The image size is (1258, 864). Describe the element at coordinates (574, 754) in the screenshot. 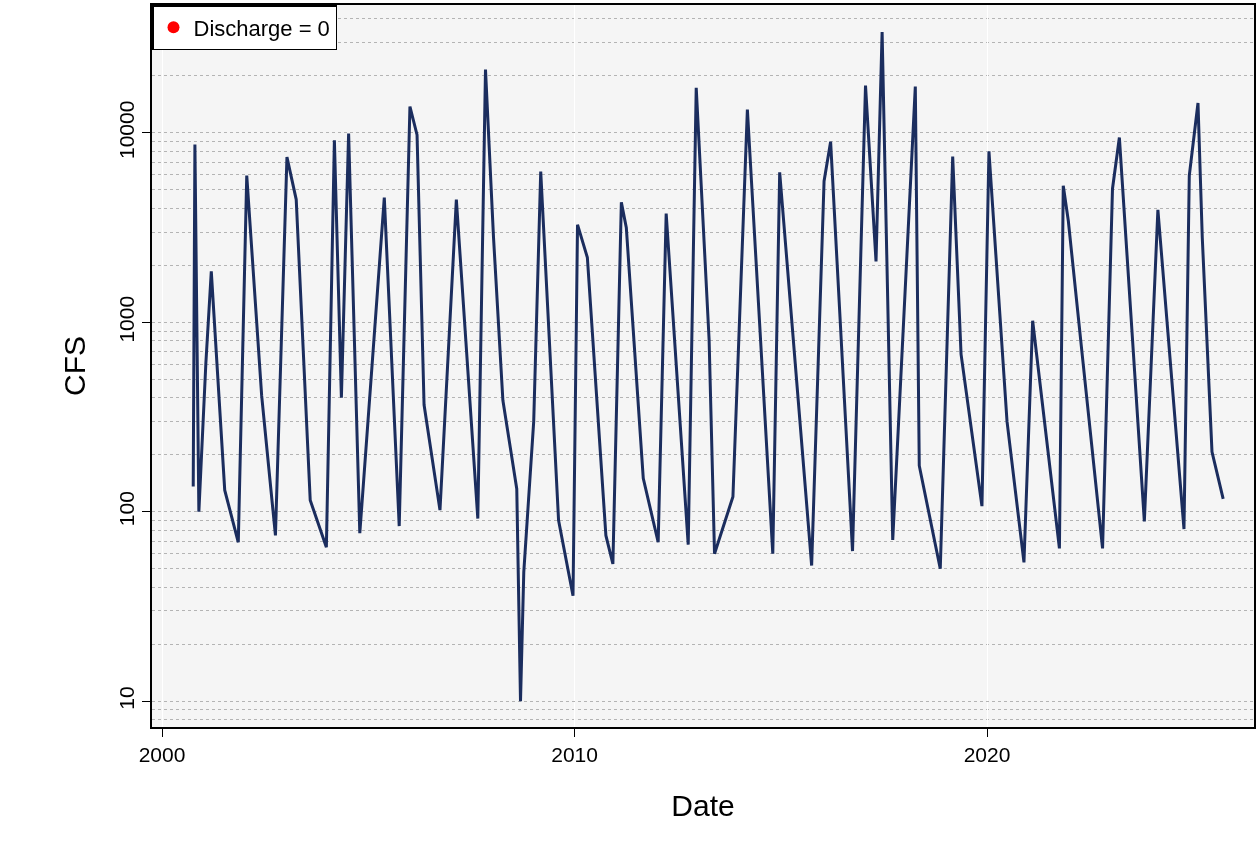

I see `x-tick-label: 2010` at that location.